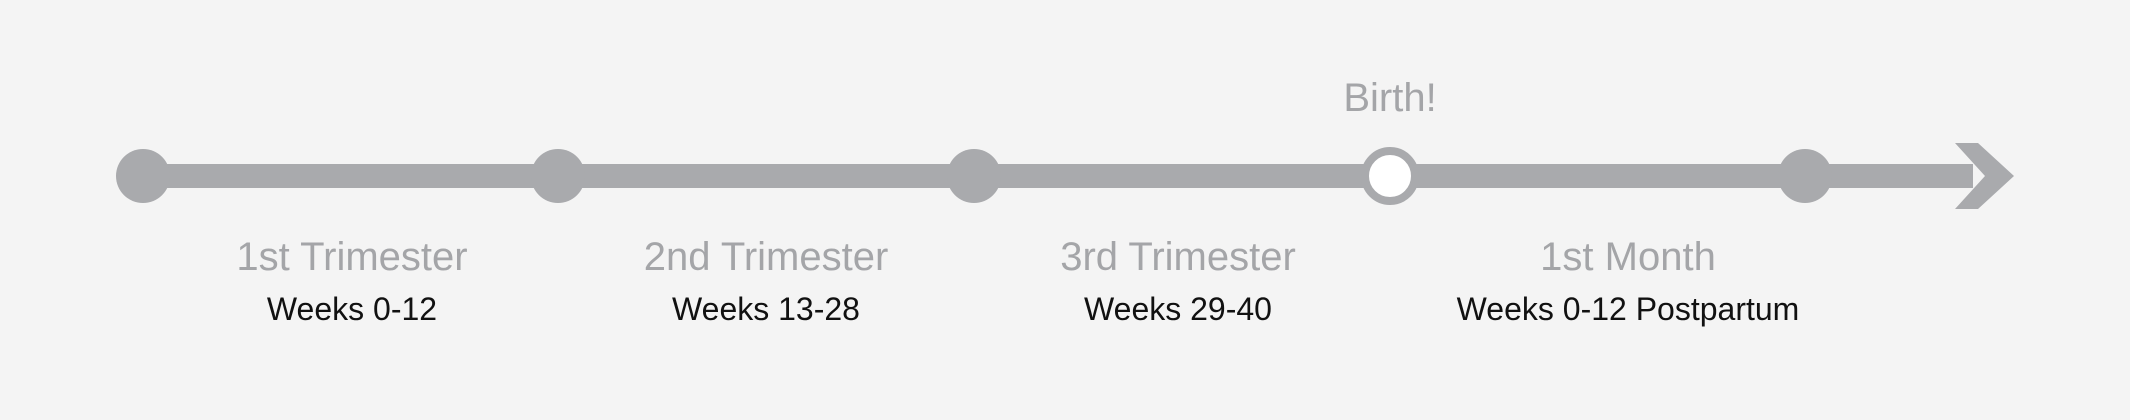 The width and height of the screenshot is (2130, 420). I want to click on timeline-line, so click(1058, 176).